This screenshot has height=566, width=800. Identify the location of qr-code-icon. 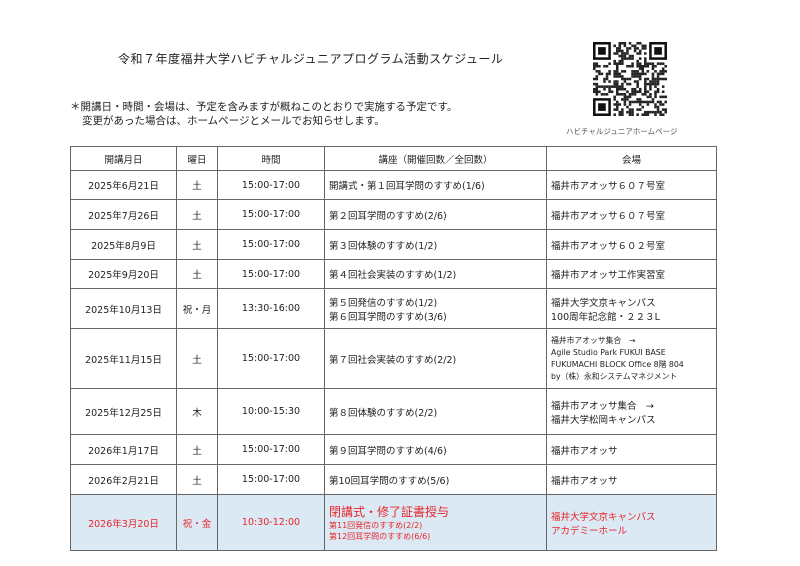
(630, 79).